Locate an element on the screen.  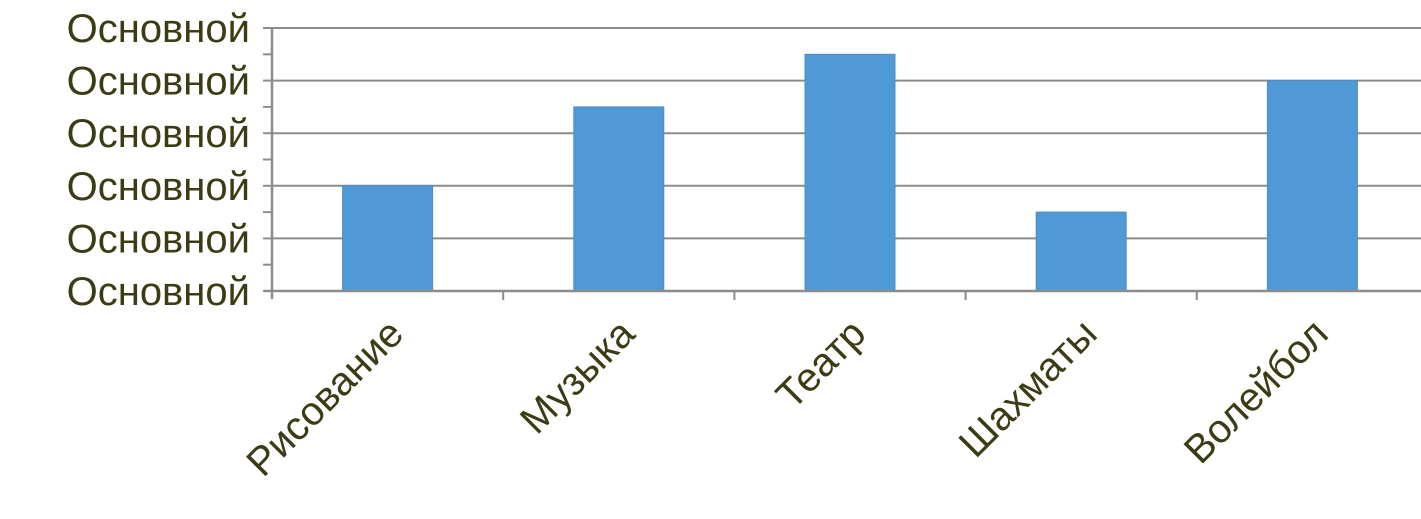
x-tick-label: Волейбол is located at coordinates (1256, 391).